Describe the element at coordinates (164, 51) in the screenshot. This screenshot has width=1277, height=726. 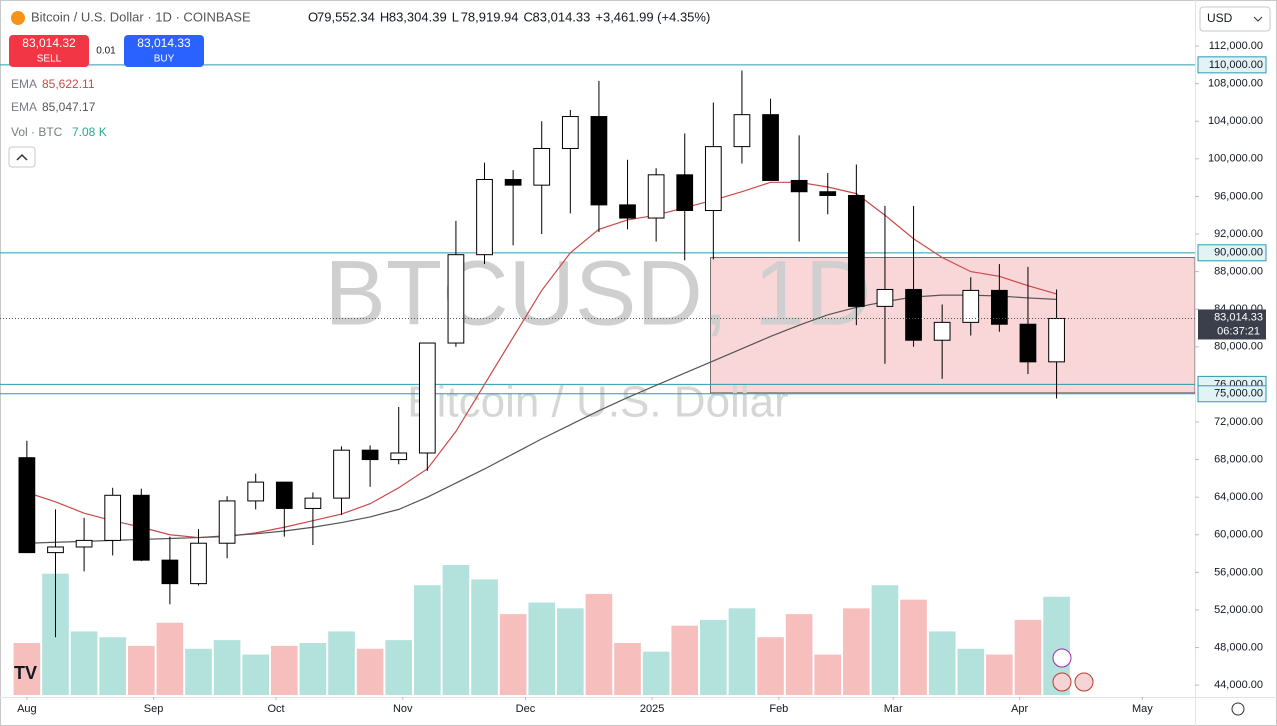
I see `buy-button` at that location.